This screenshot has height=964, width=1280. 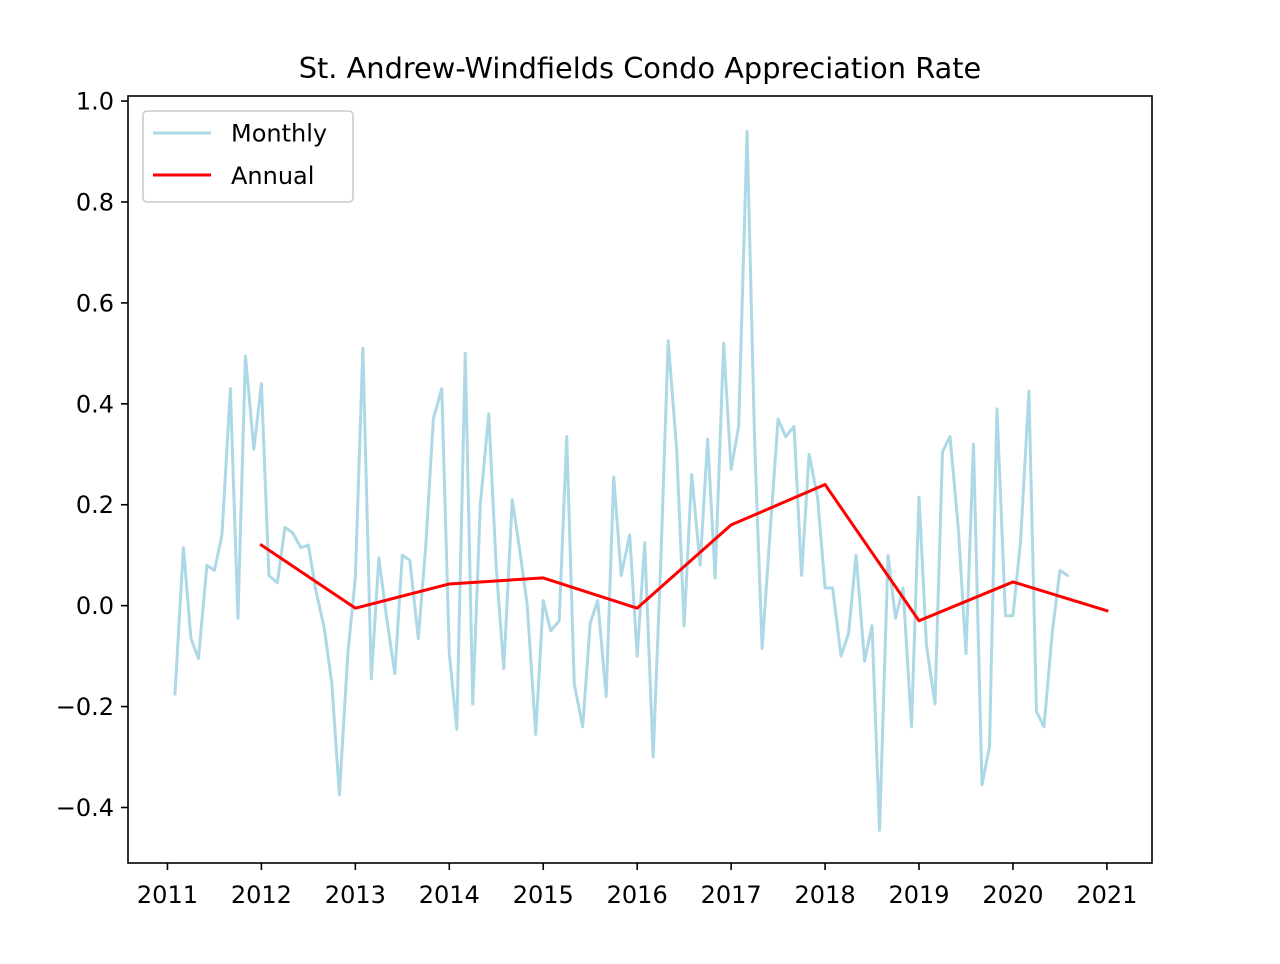 I want to click on y-tick-label: 0.6, so click(x=95, y=303).